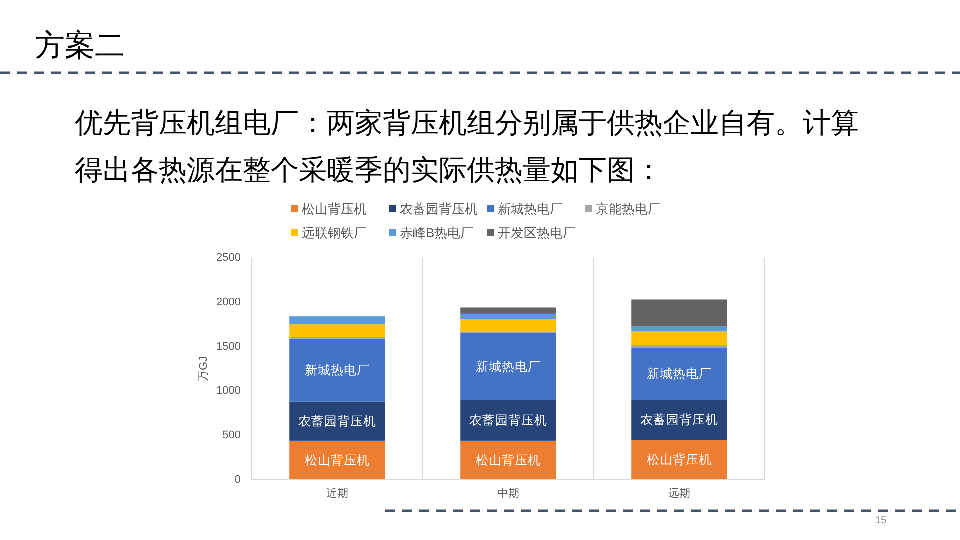 This screenshot has width=960, height=540. Describe the element at coordinates (623, 209) in the screenshot. I see `legend-item: 京能热电厂` at that location.